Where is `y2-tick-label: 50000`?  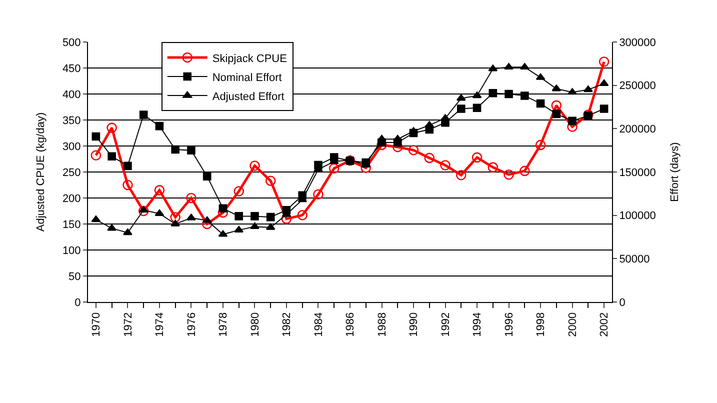 y2-tick-label: 50000 is located at coordinates (634, 260).